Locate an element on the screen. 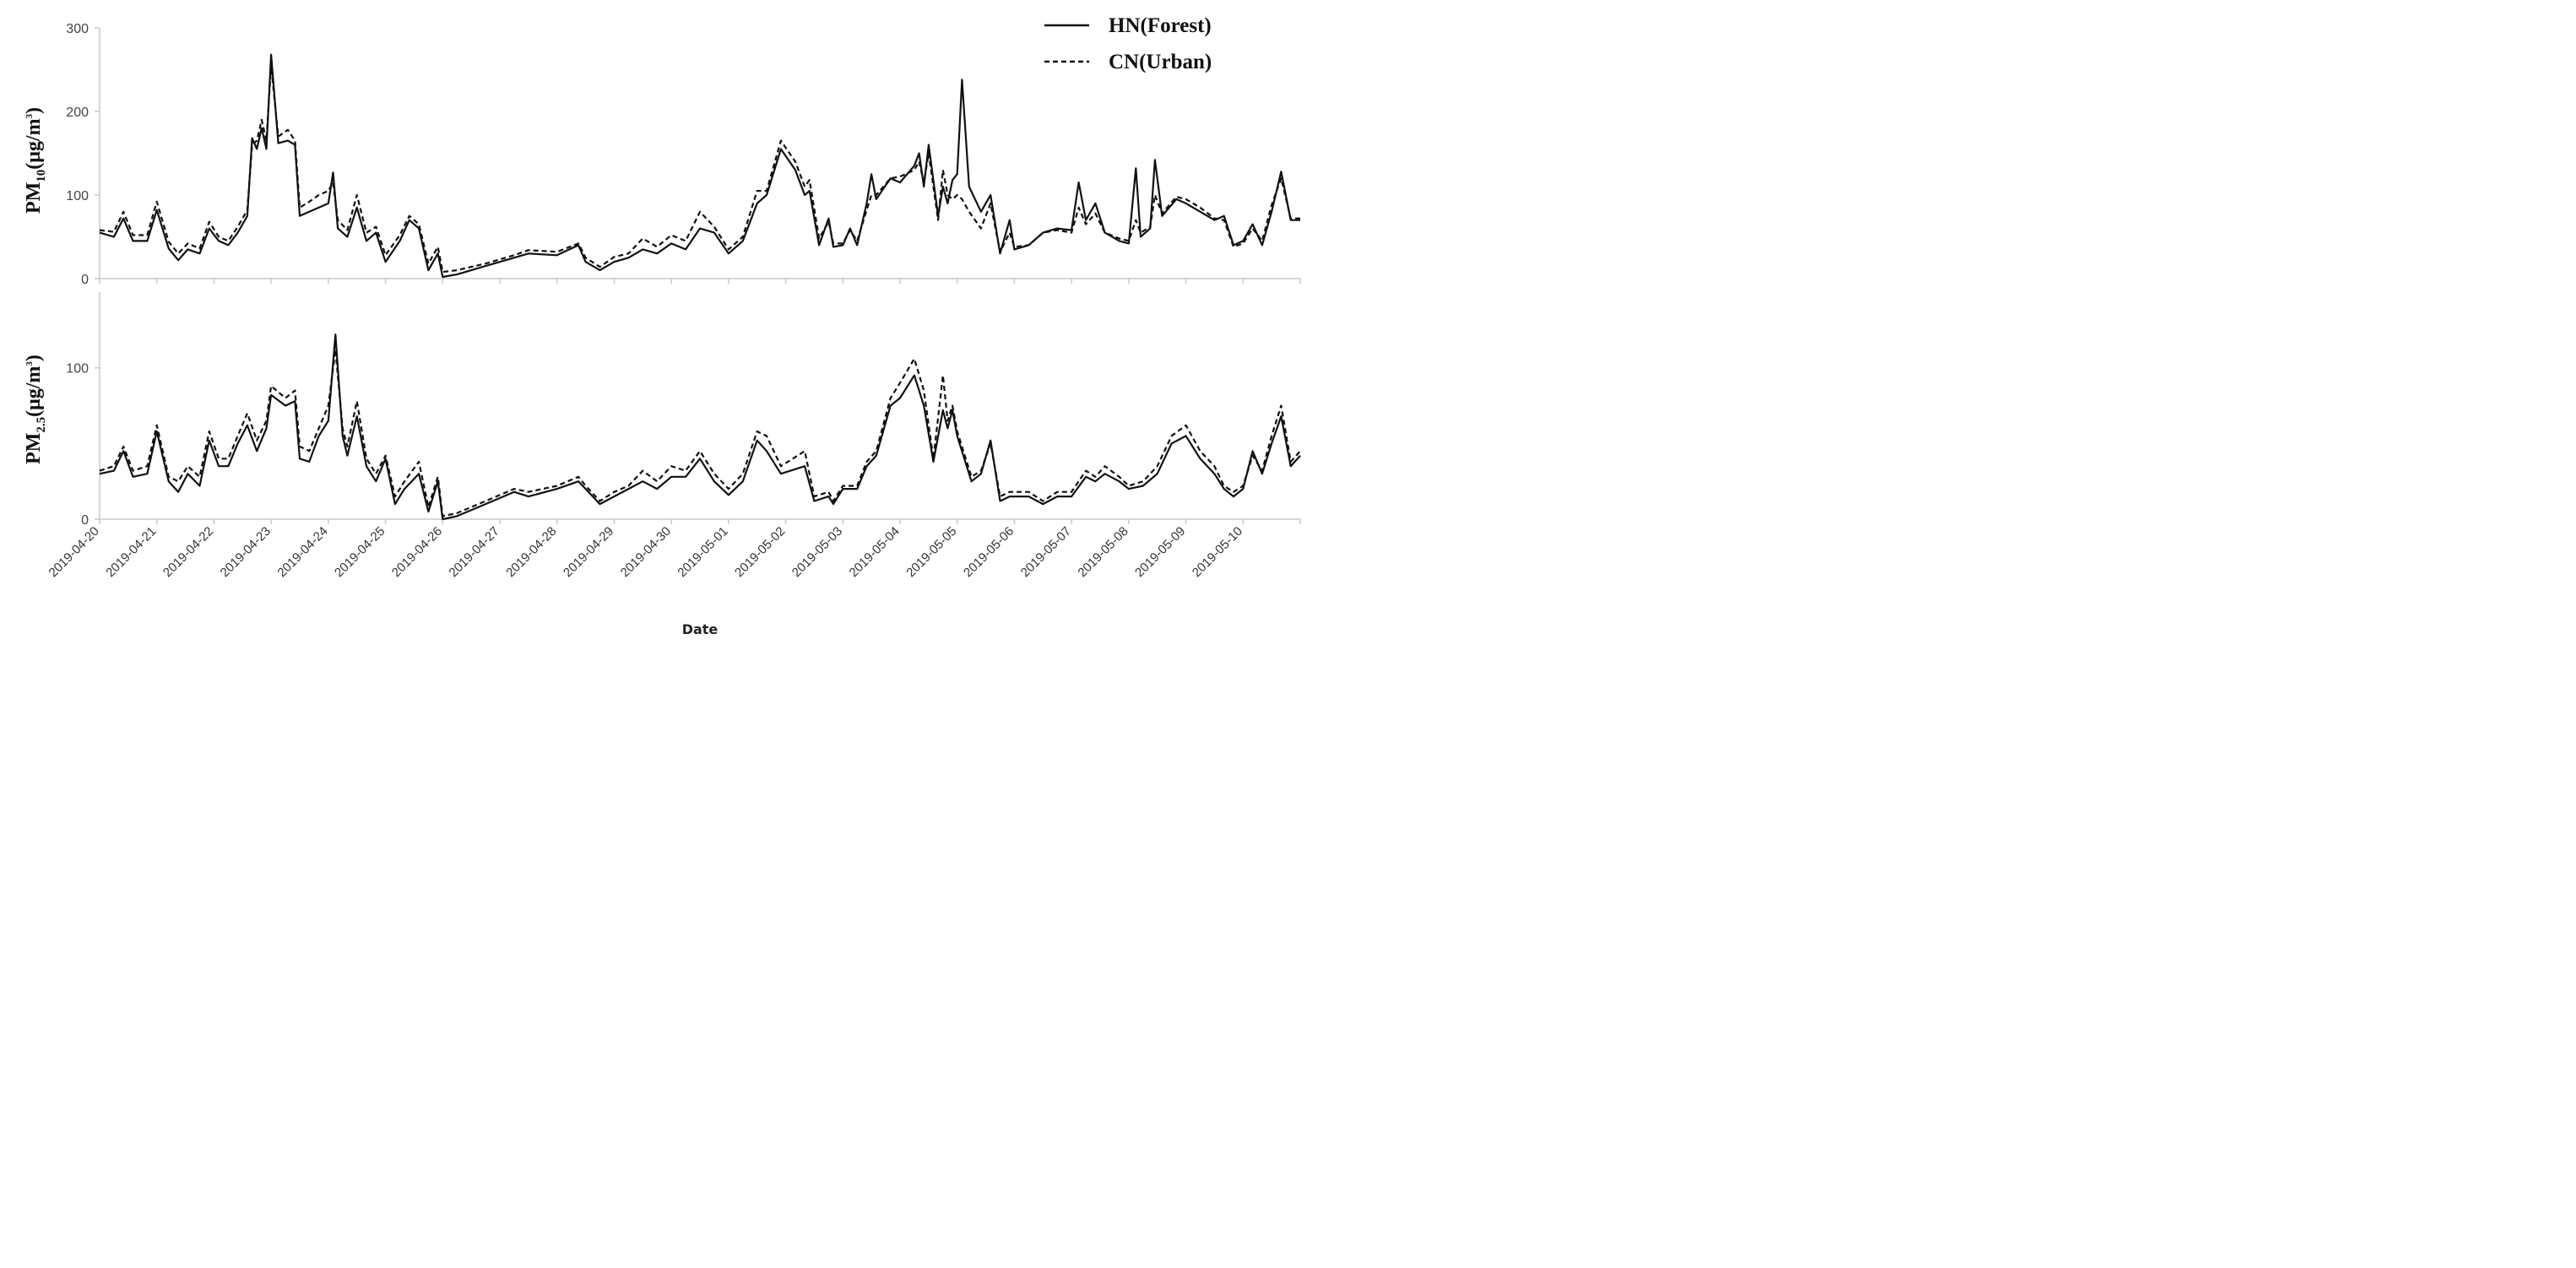 Image resolution: width=2576 pixels, height=1268 pixels. pm25-y-tick-label: 100 is located at coordinates (78, 369).